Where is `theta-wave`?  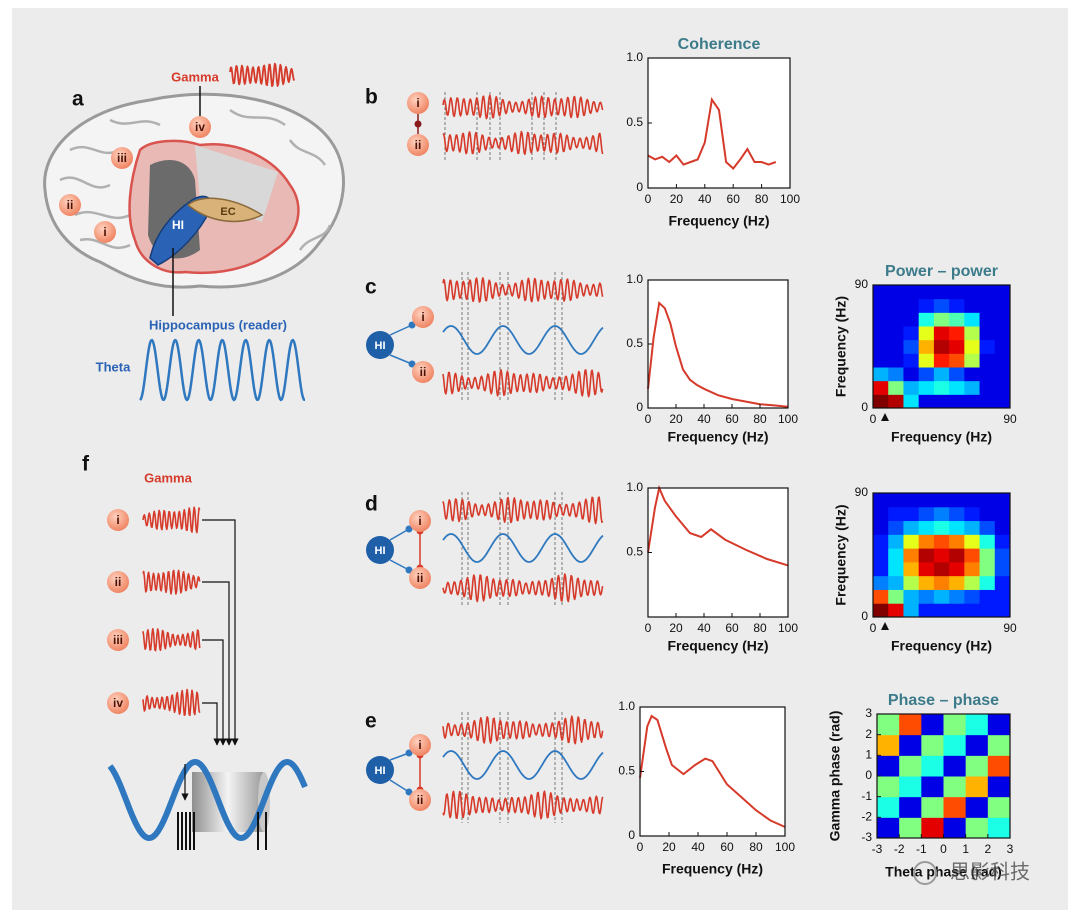
theta-wave is located at coordinates (222, 370).